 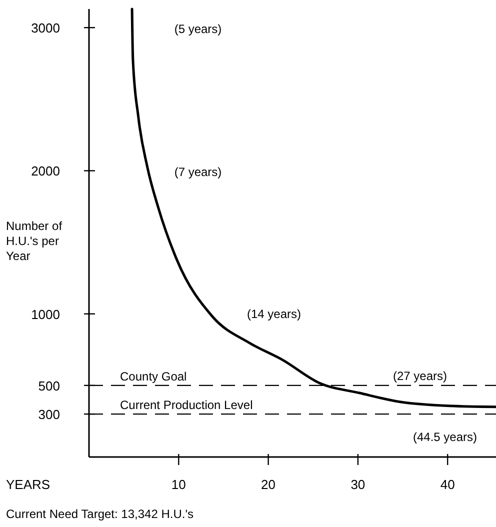 What do you see at coordinates (34, 241) in the screenshot?
I see `y-axis-title: Number of H.U.'s per Year` at bounding box center [34, 241].